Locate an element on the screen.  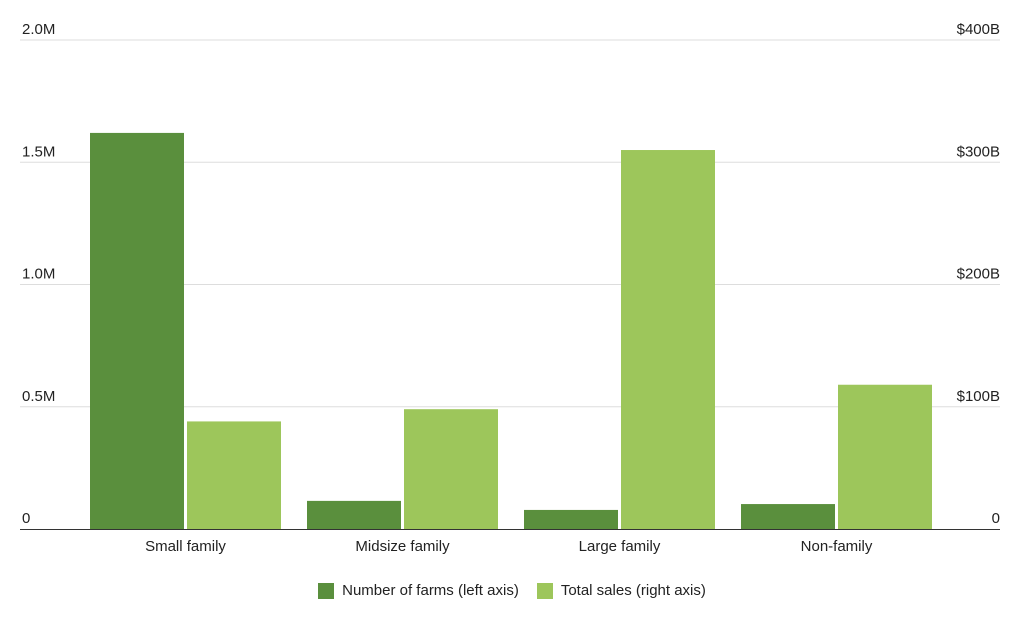
right-tick-label: $400B is located at coordinates (978, 29).